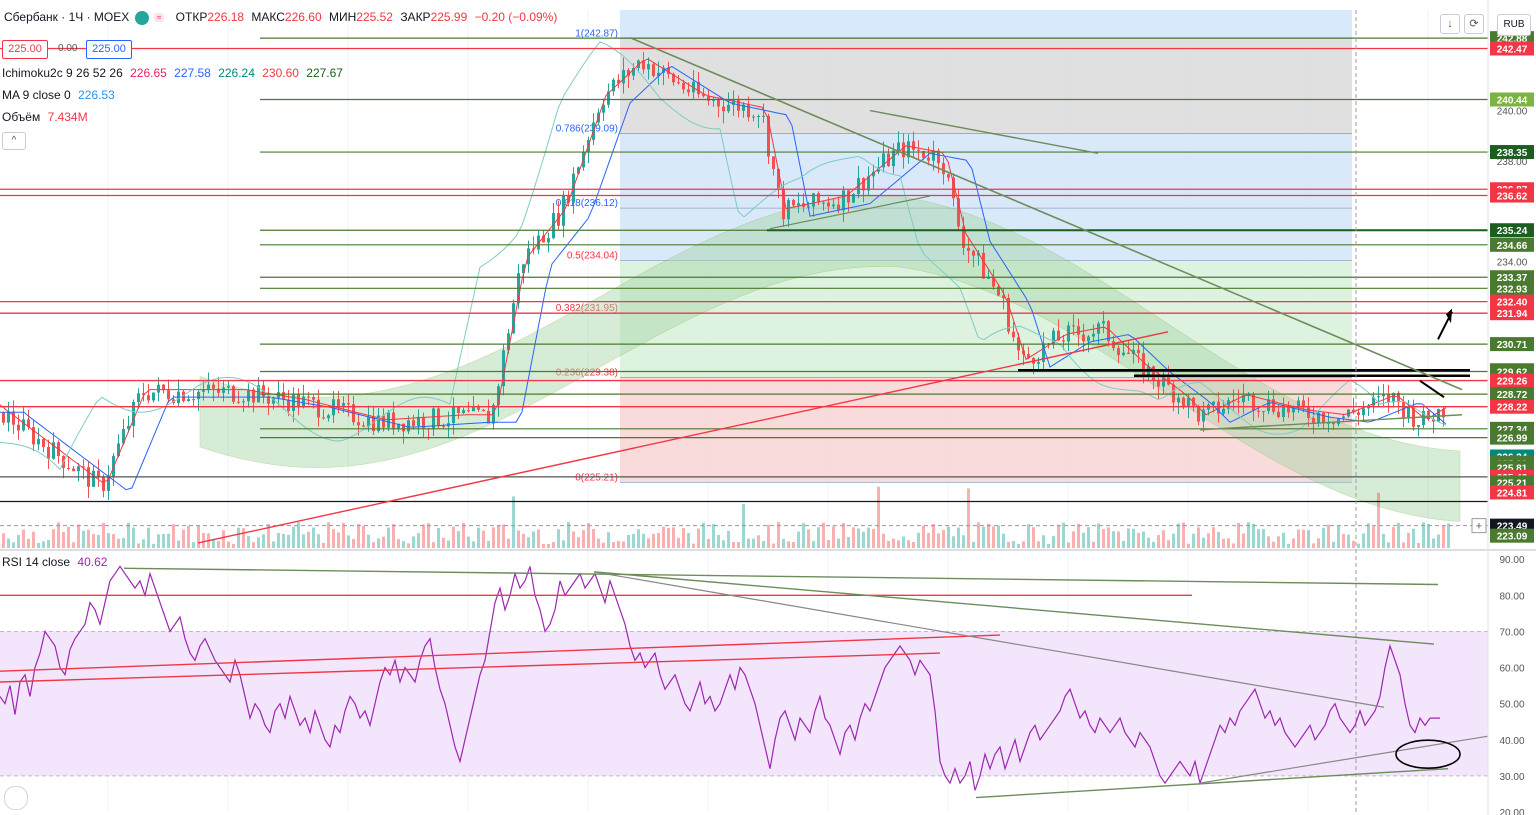 This screenshot has height=815, width=1536. I want to click on ma-legend: MA 9 close 0 226.53, so click(60, 95).